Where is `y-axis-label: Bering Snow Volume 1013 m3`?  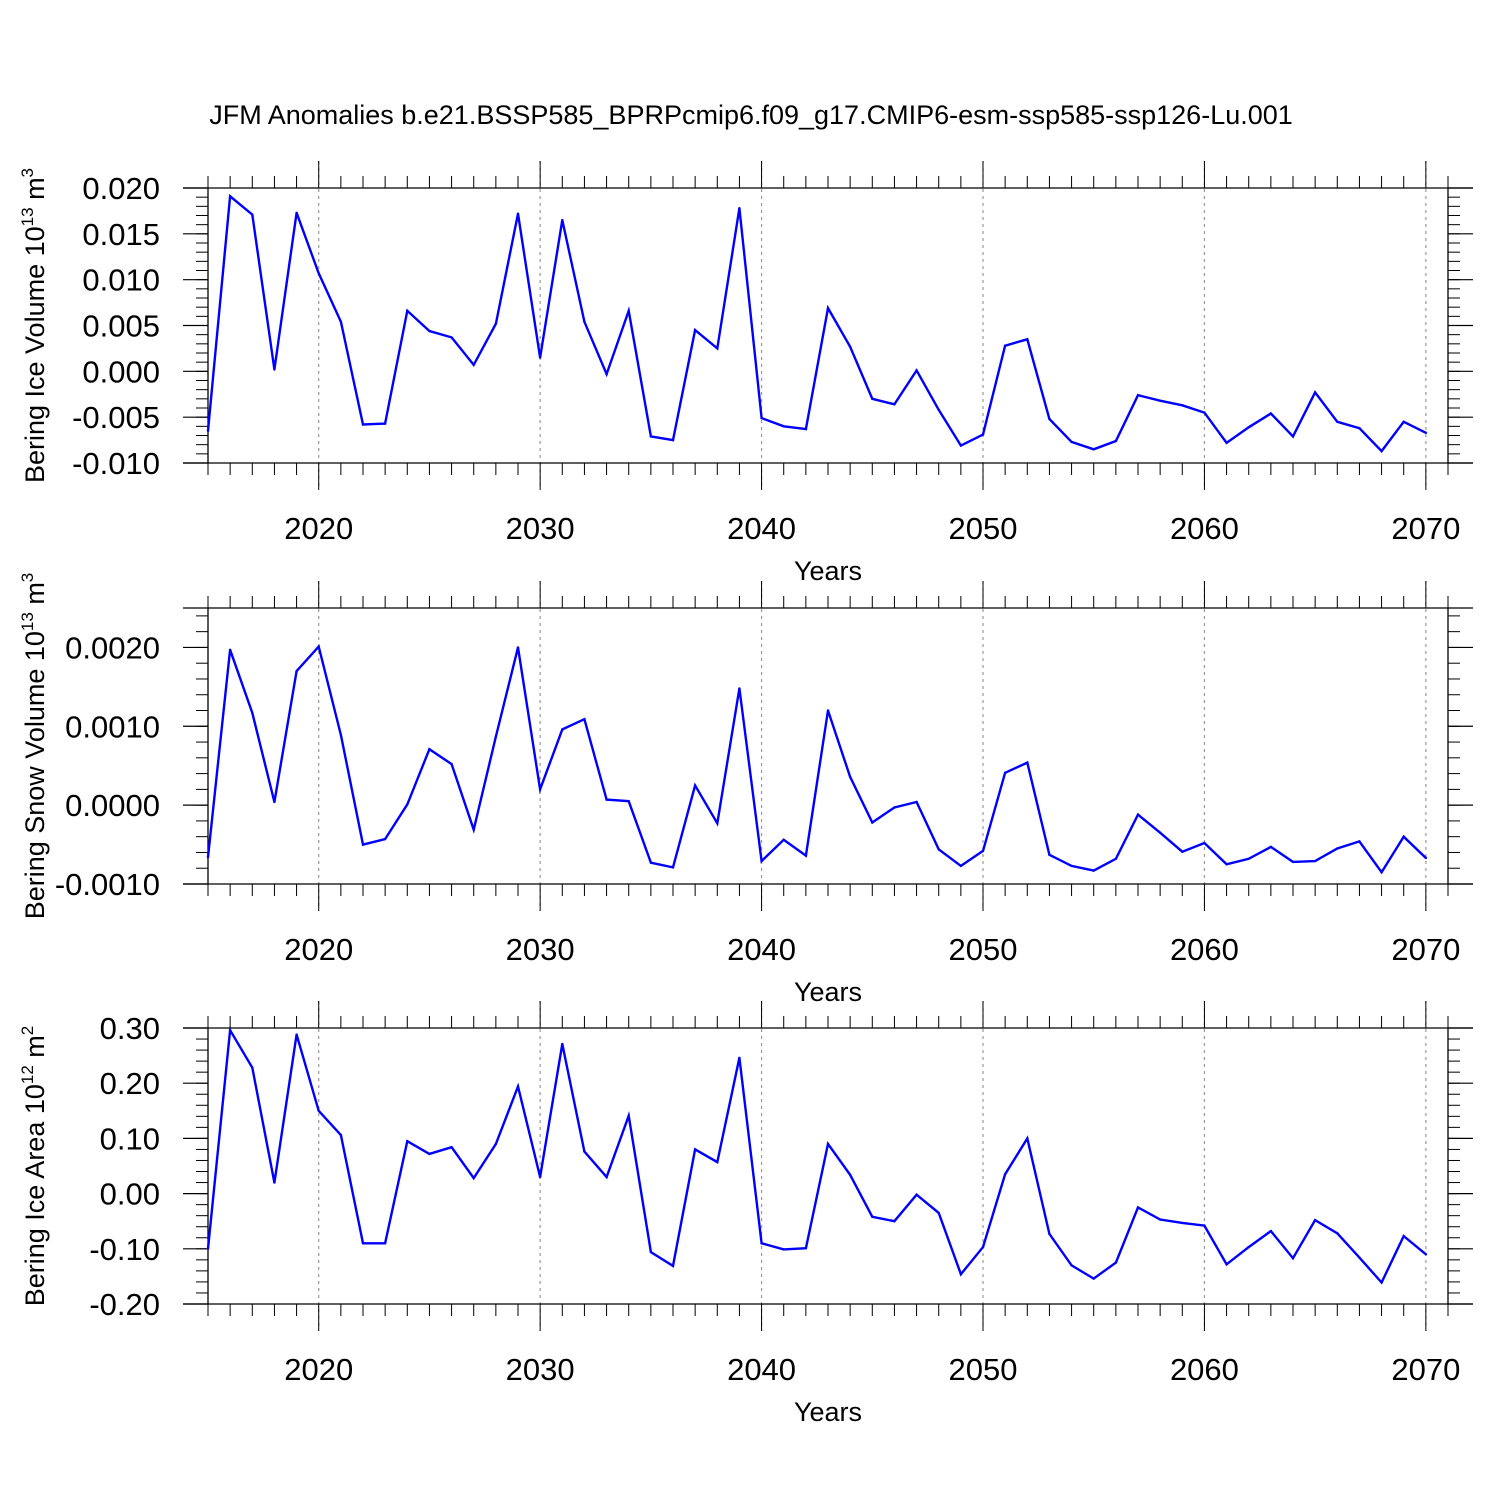
y-axis-label: Bering Snow Volume 1013 m3 is located at coordinates (34, 746).